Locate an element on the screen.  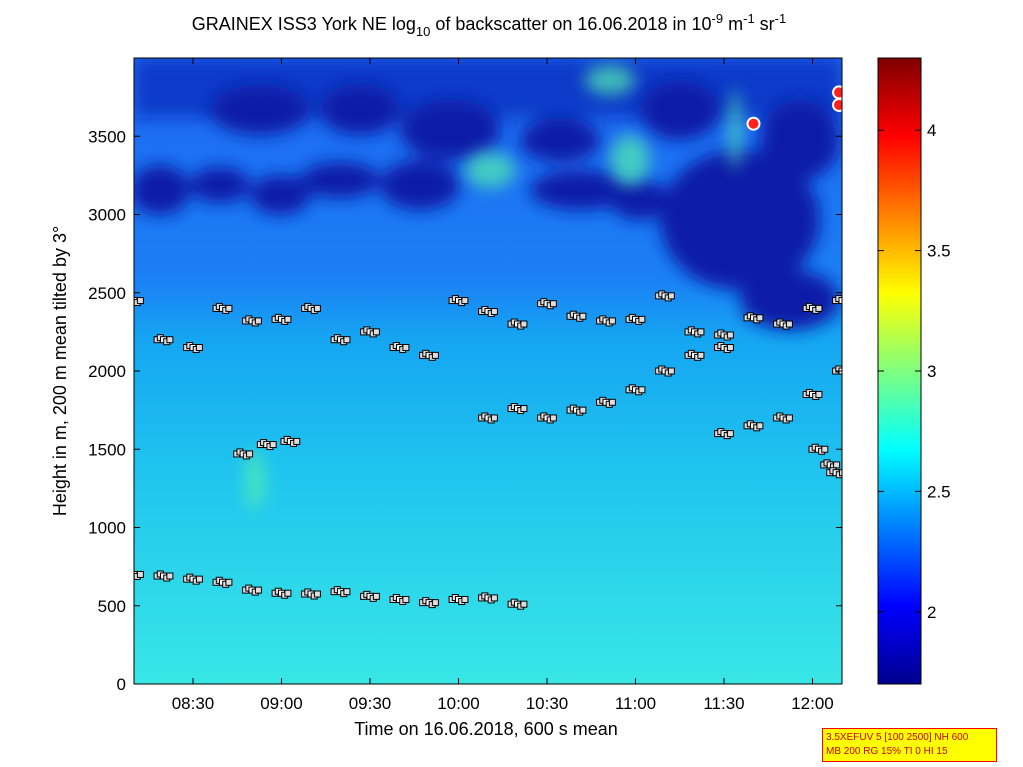
x-tick-label: 11:30 is located at coordinates (723, 703).